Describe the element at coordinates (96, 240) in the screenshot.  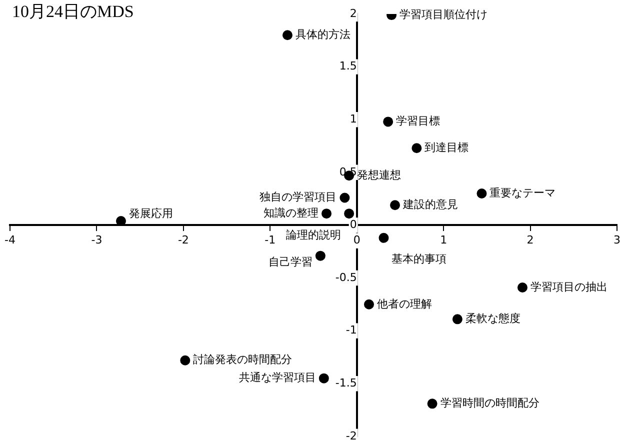
I see `x-tick-label: -3` at that location.